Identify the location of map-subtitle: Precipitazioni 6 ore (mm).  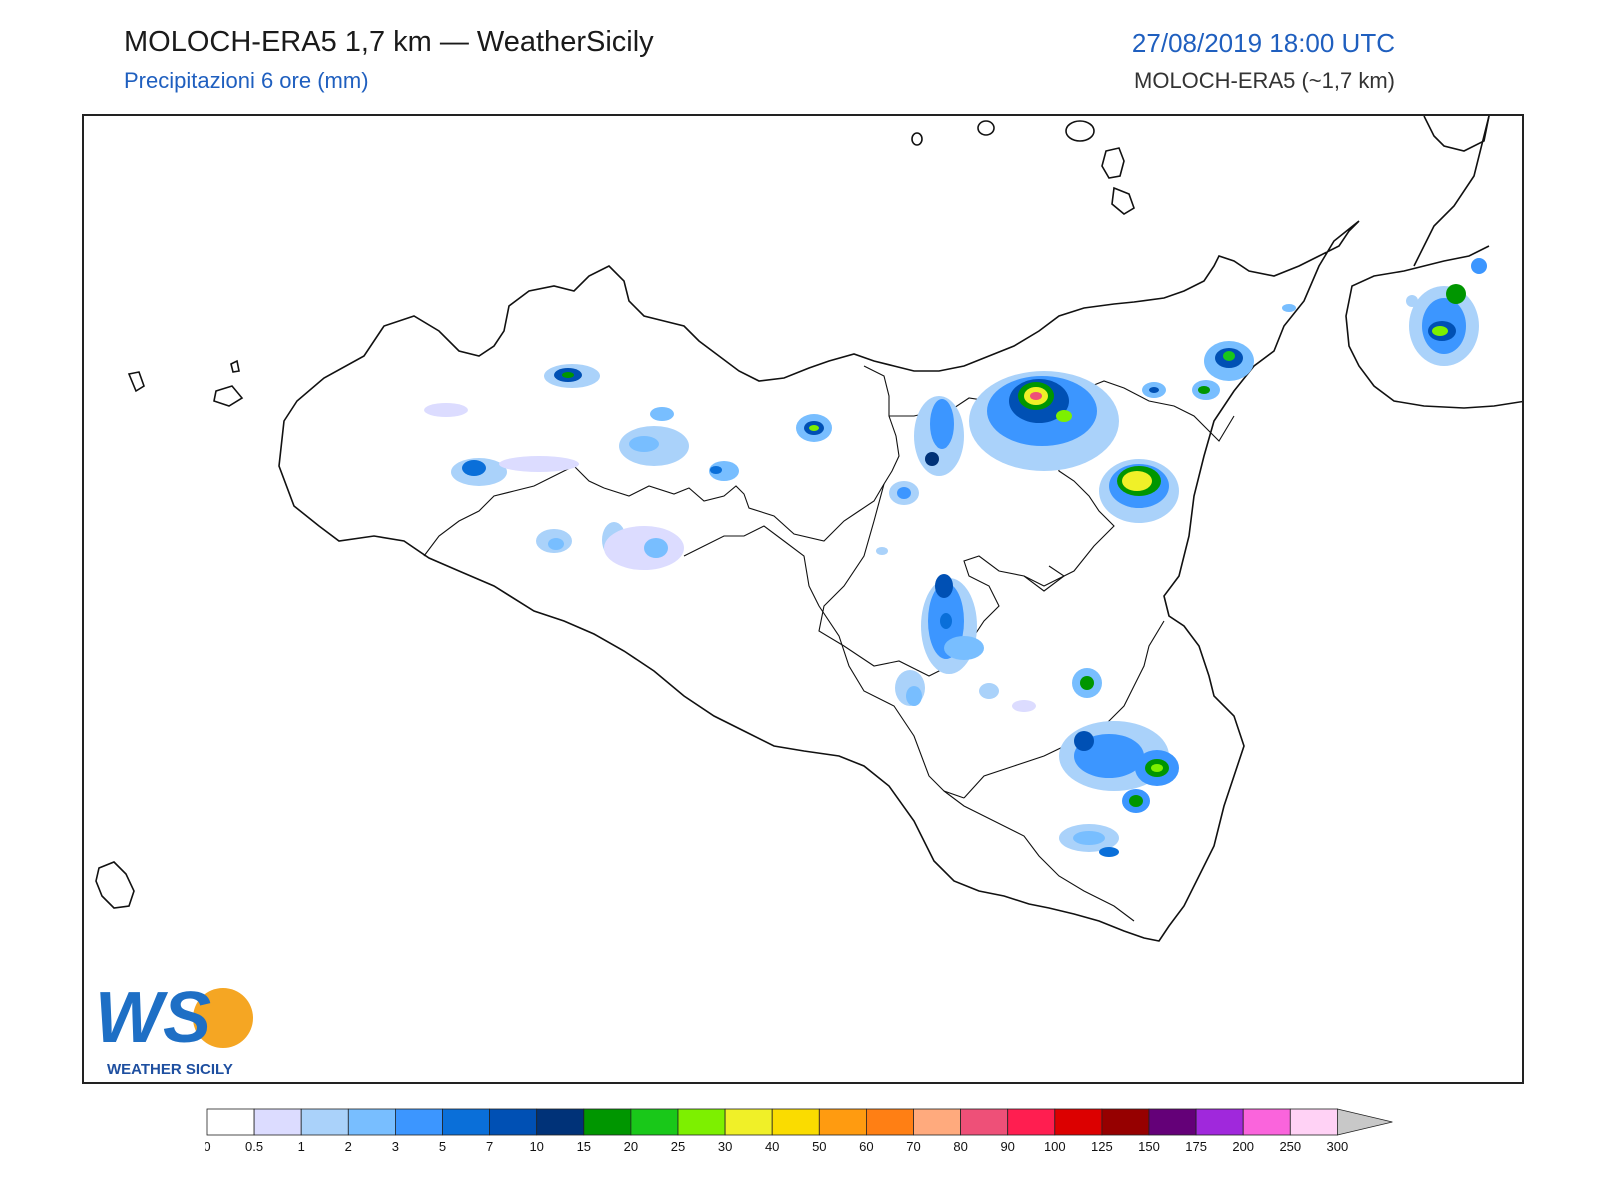
(246, 80).